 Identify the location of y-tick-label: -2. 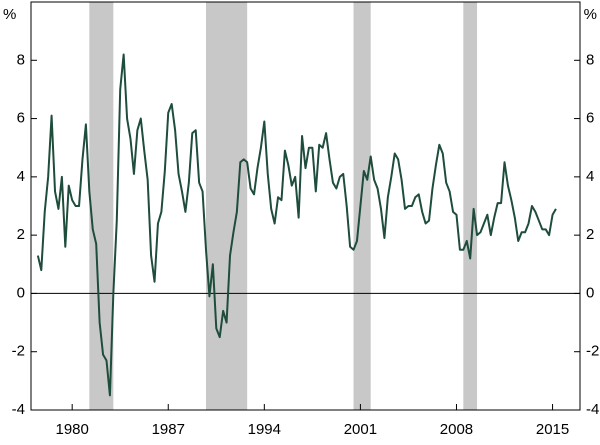
(18, 351).